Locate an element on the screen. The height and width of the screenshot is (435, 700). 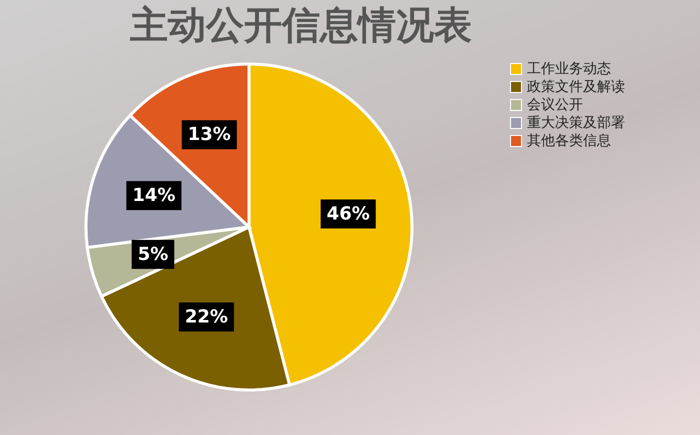
data-label: 13% is located at coordinates (209, 135).